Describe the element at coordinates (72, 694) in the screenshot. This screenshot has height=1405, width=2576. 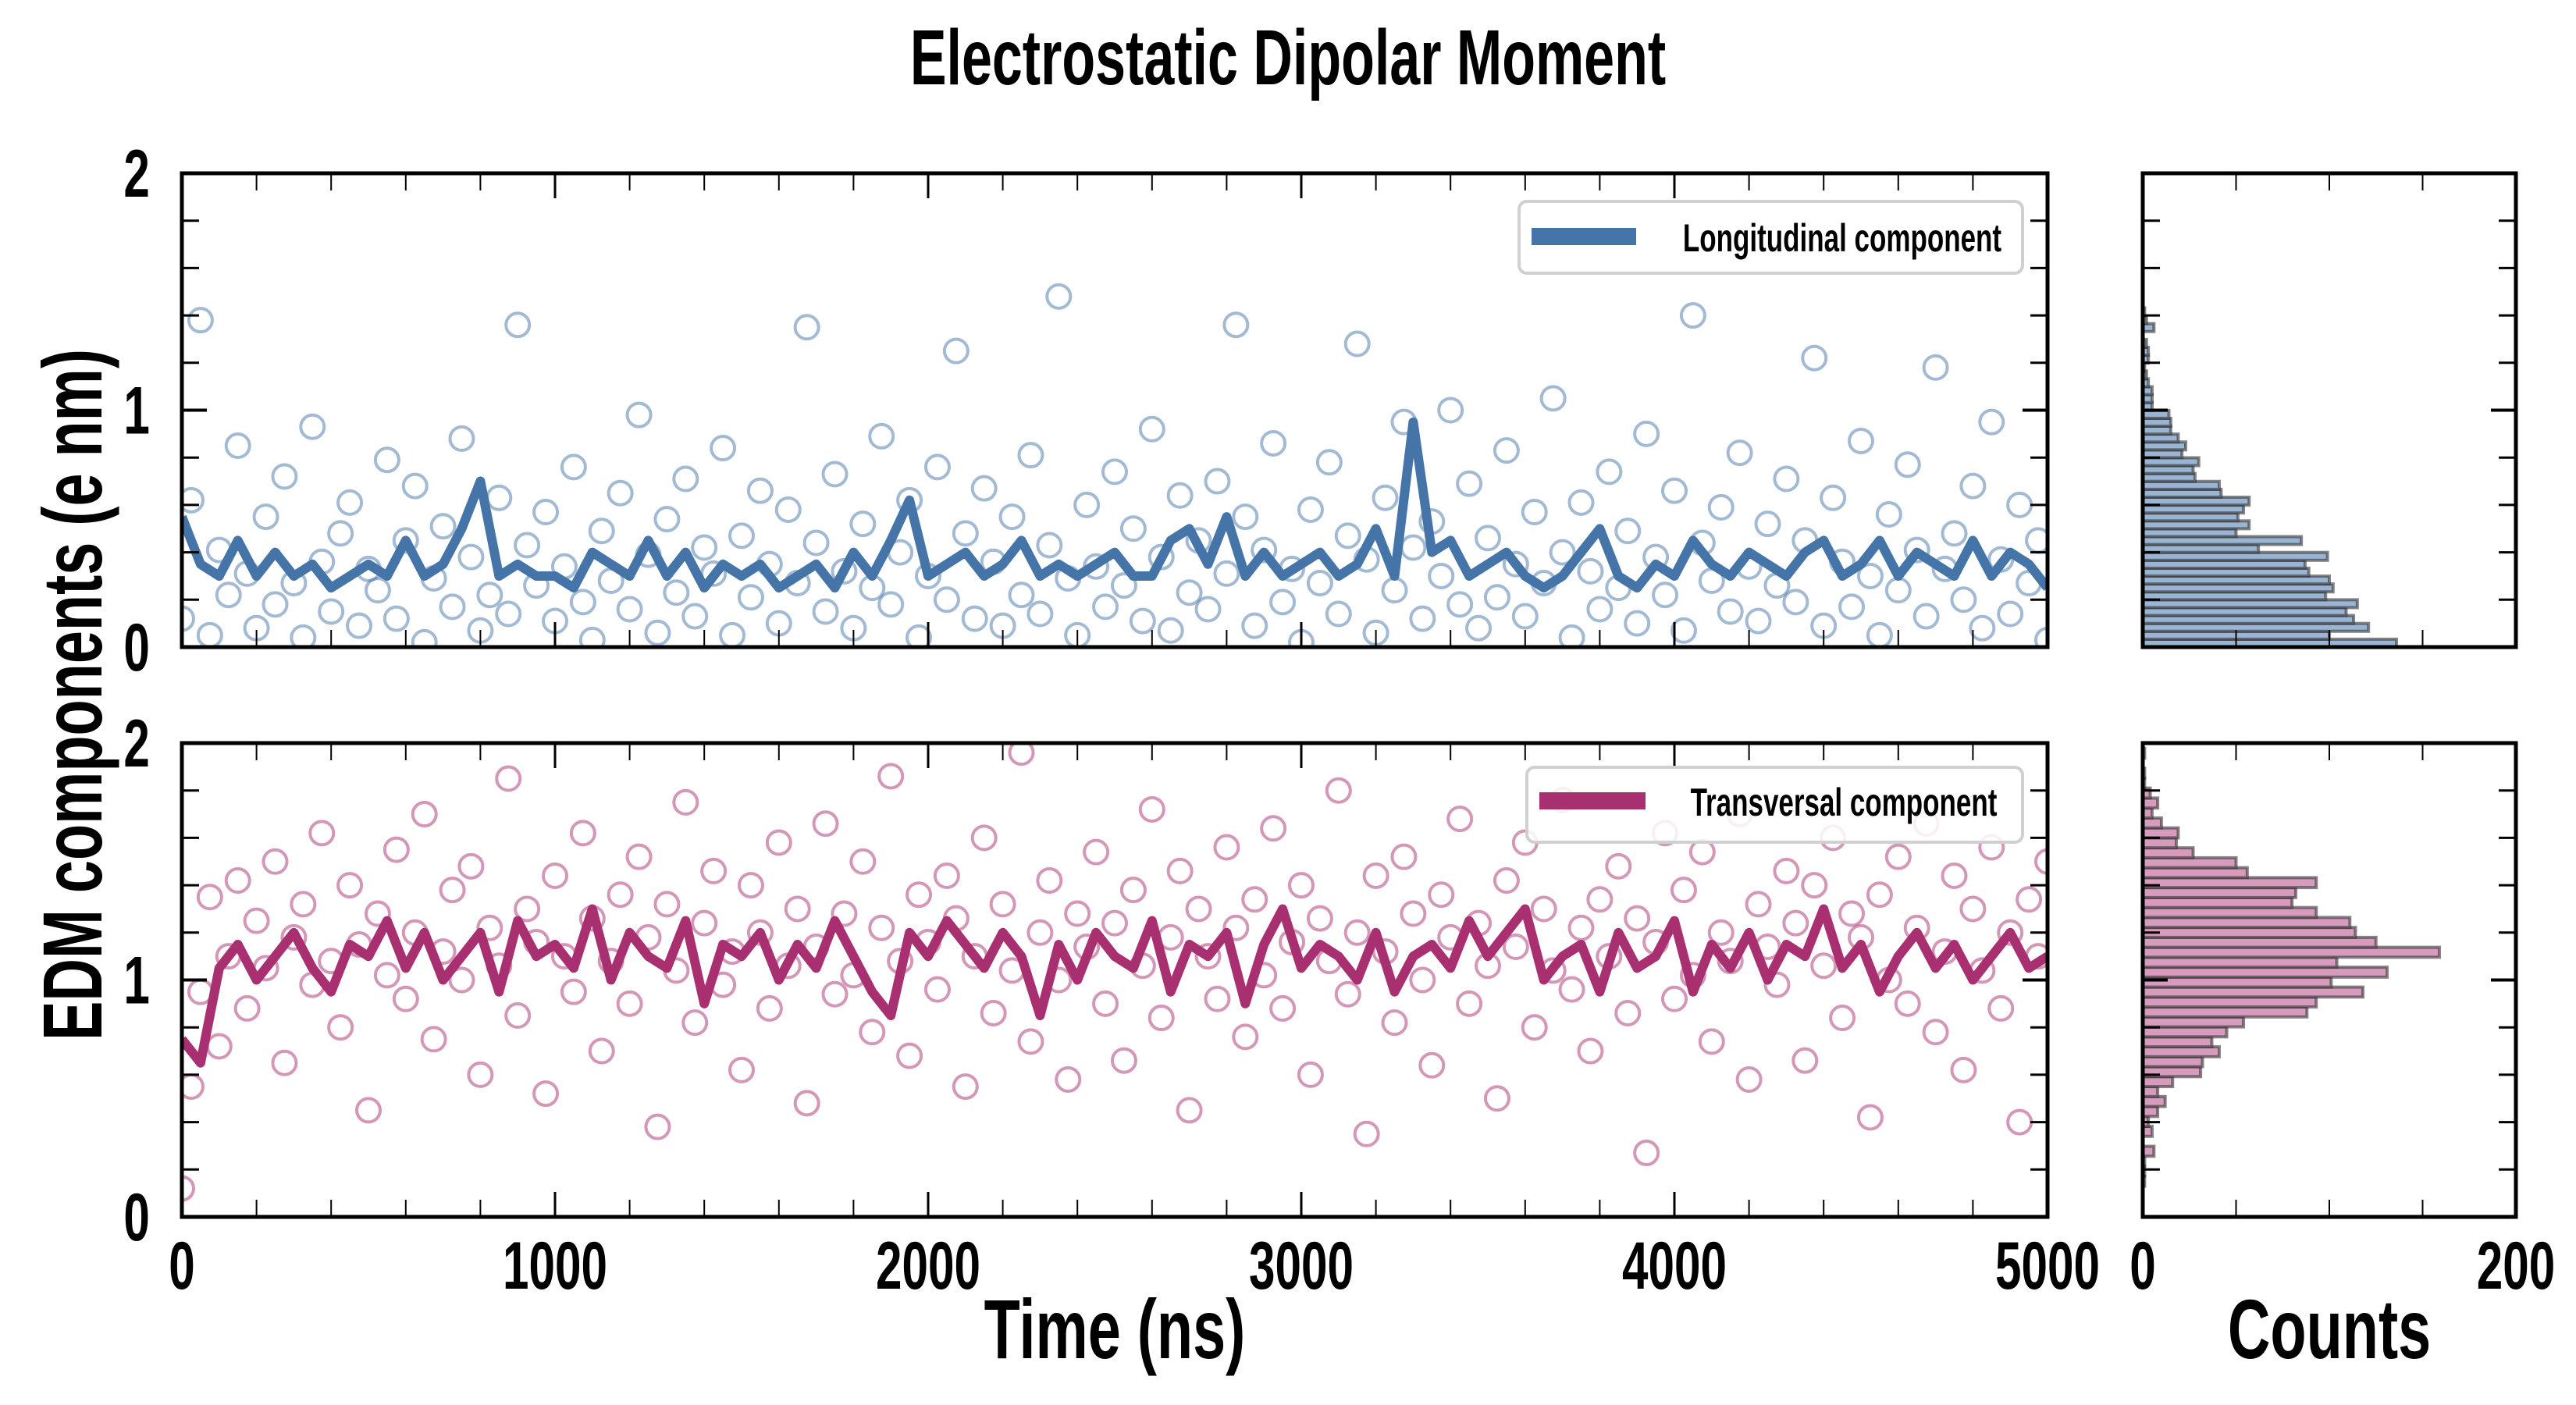
I see `y-axis-label: EDM components (e nm)` at that location.